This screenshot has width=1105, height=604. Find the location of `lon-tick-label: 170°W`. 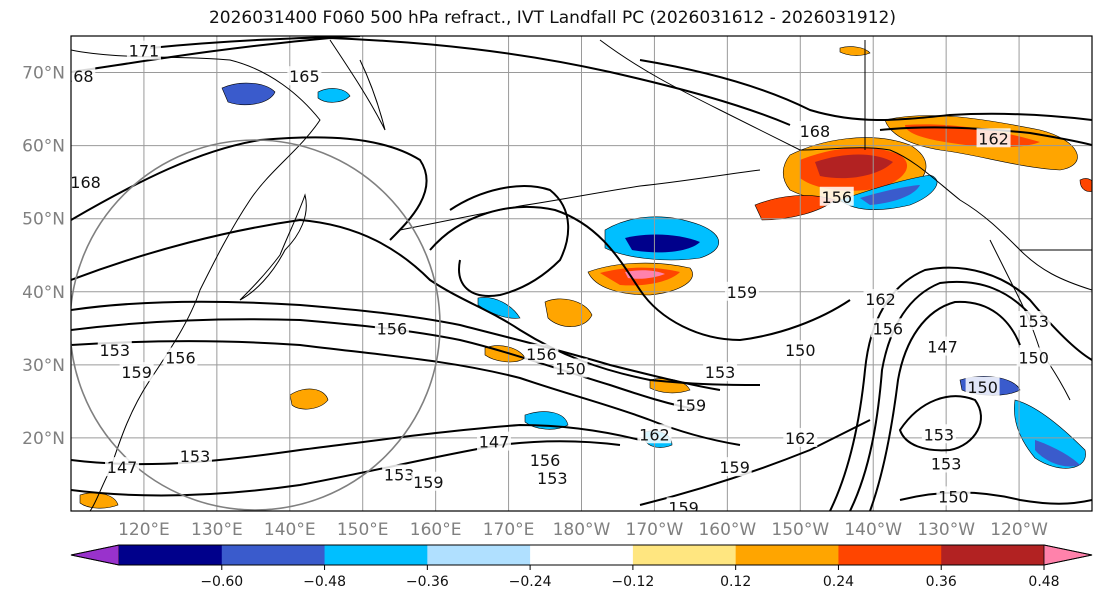

lon-tick-label: 170°W is located at coordinates (655, 530).